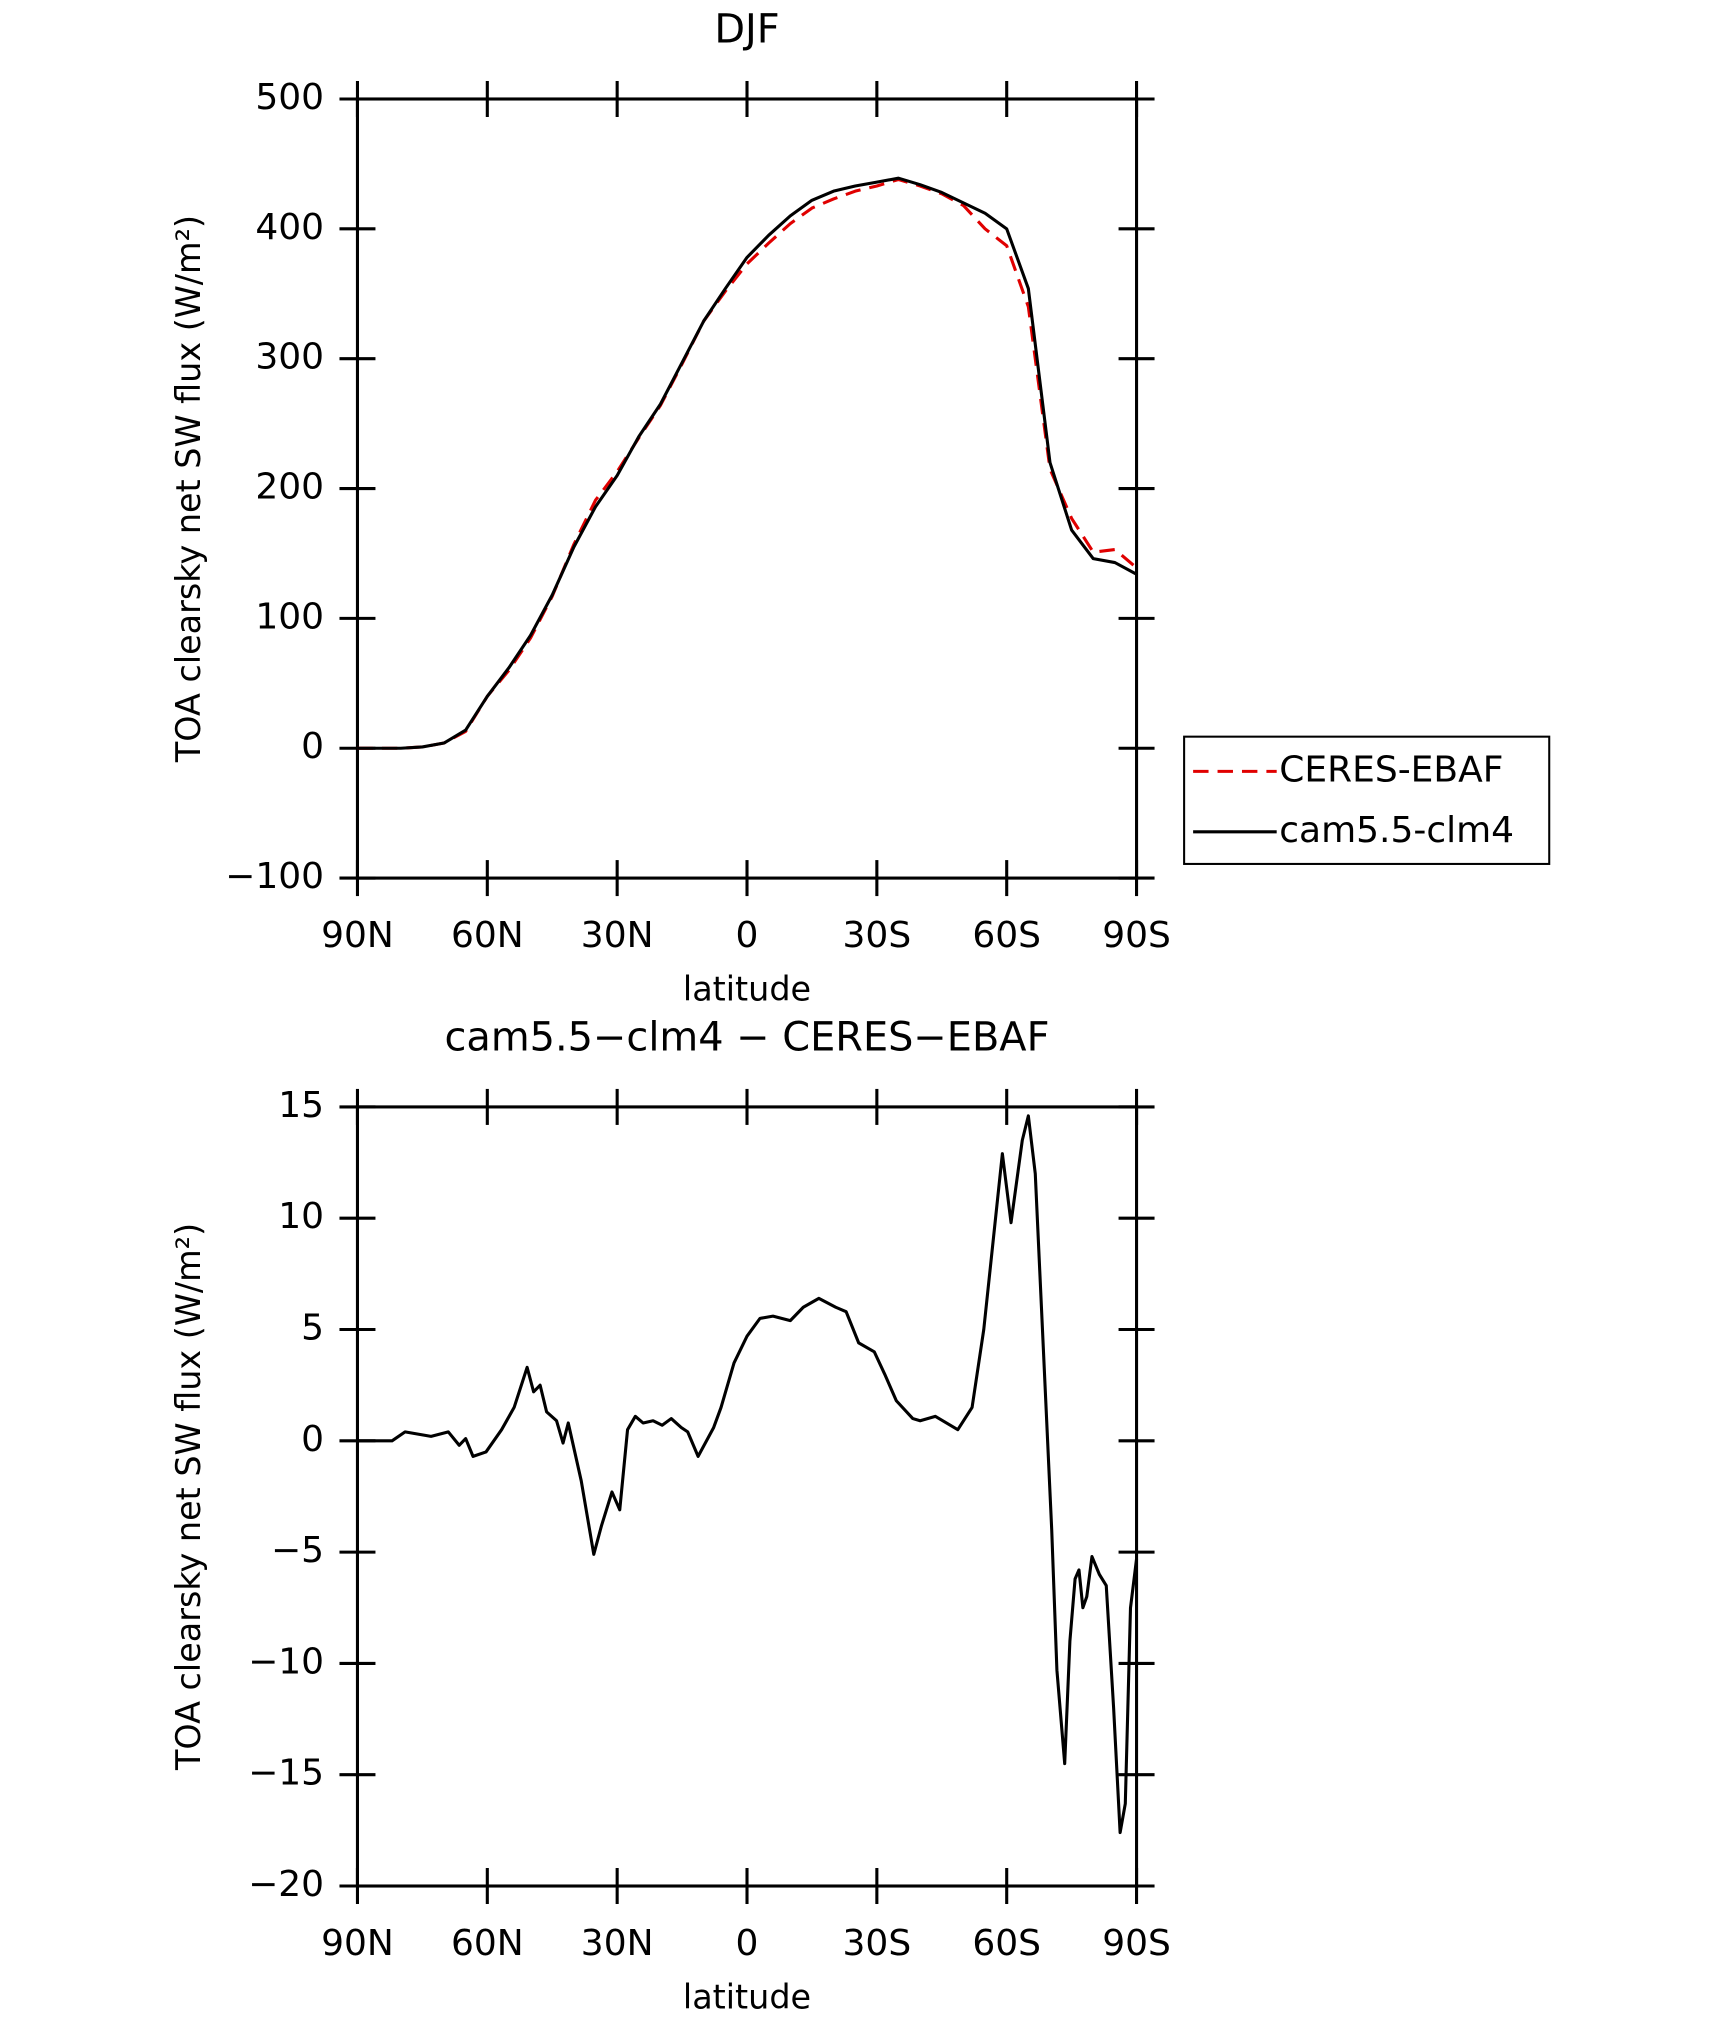 The image size is (1710, 2021). What do you see at coordinates (286, 1773) in the screenshot?
I see `y-tick-label: −15` at bounding box center [286, 1773].